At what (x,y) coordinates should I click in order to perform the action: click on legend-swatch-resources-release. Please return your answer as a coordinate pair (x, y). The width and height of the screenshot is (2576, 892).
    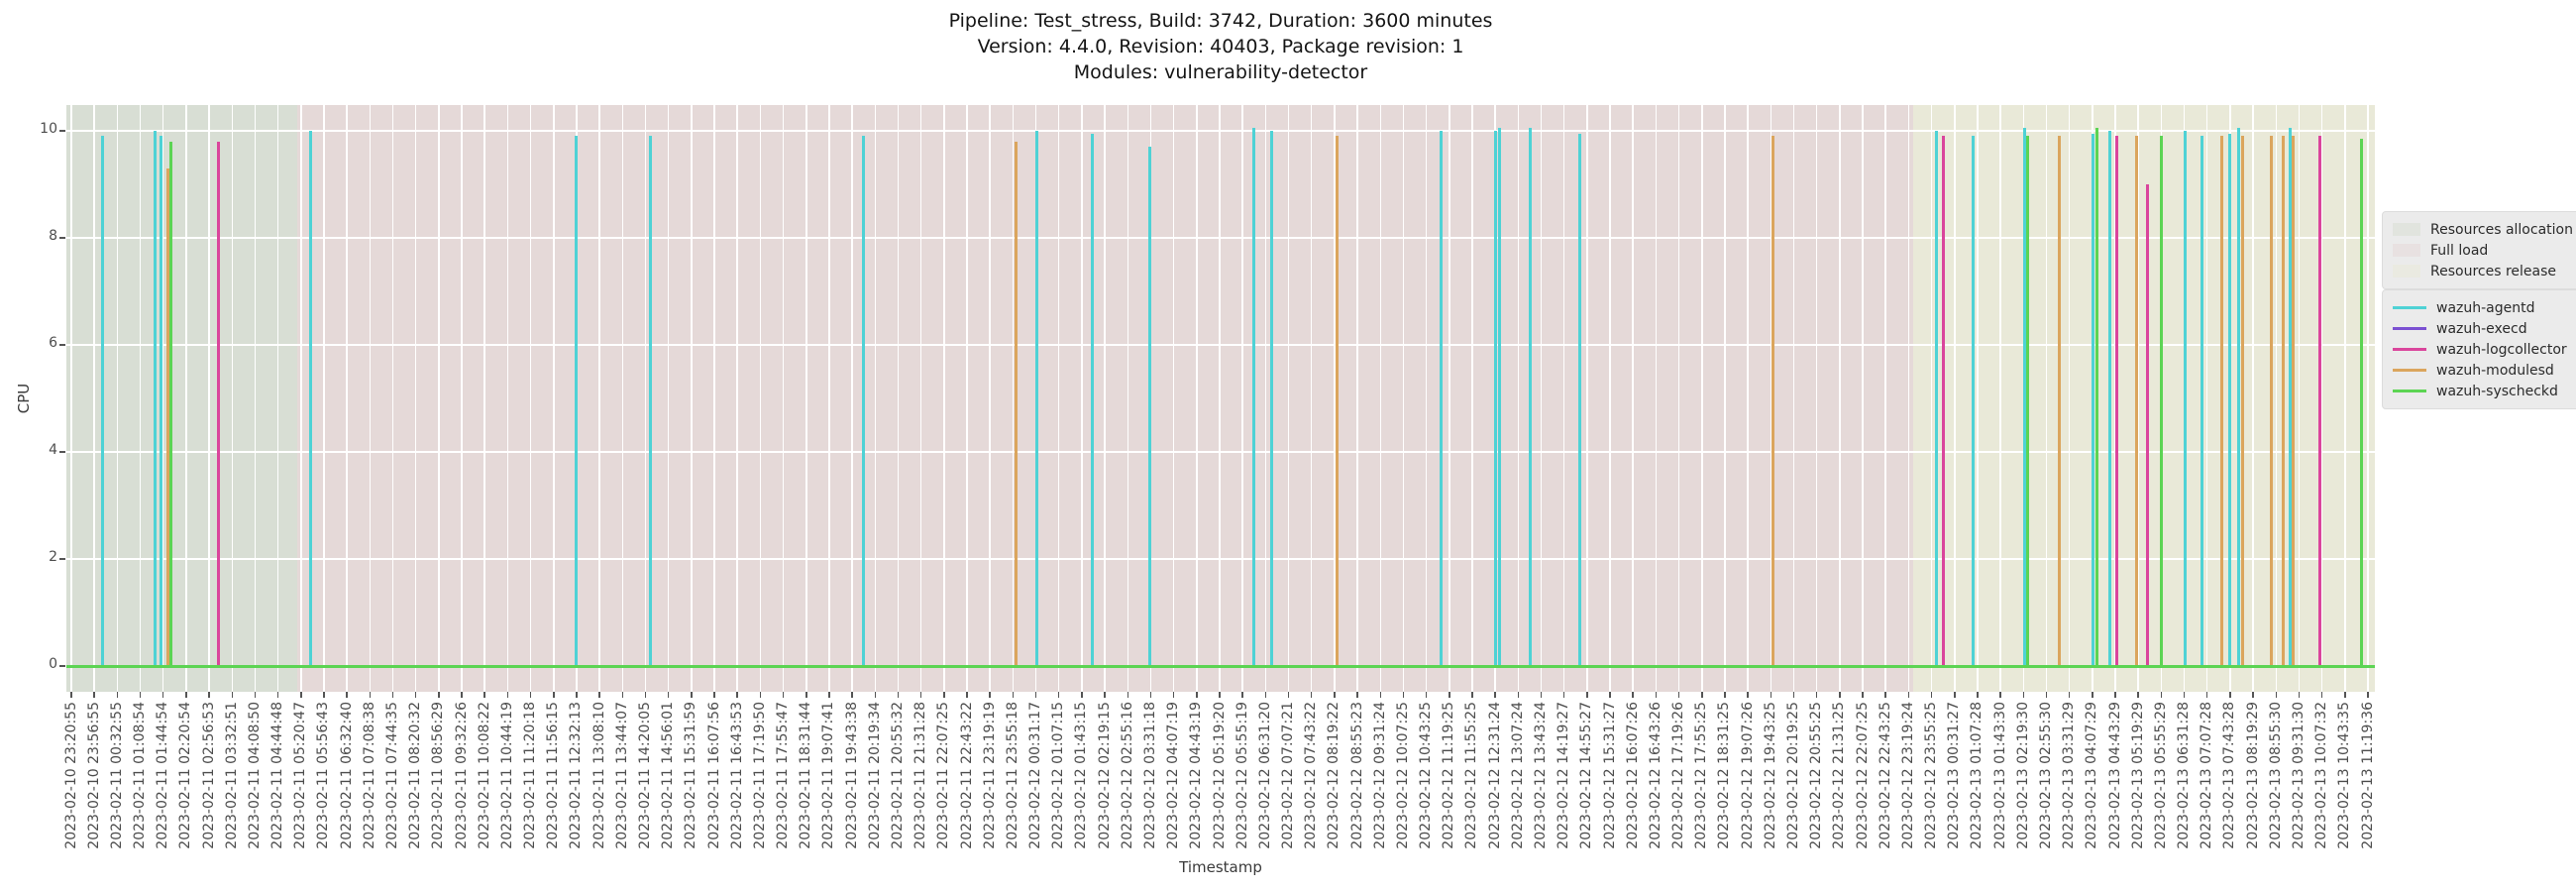
    Looking at the image, I should click on (2406, 272).